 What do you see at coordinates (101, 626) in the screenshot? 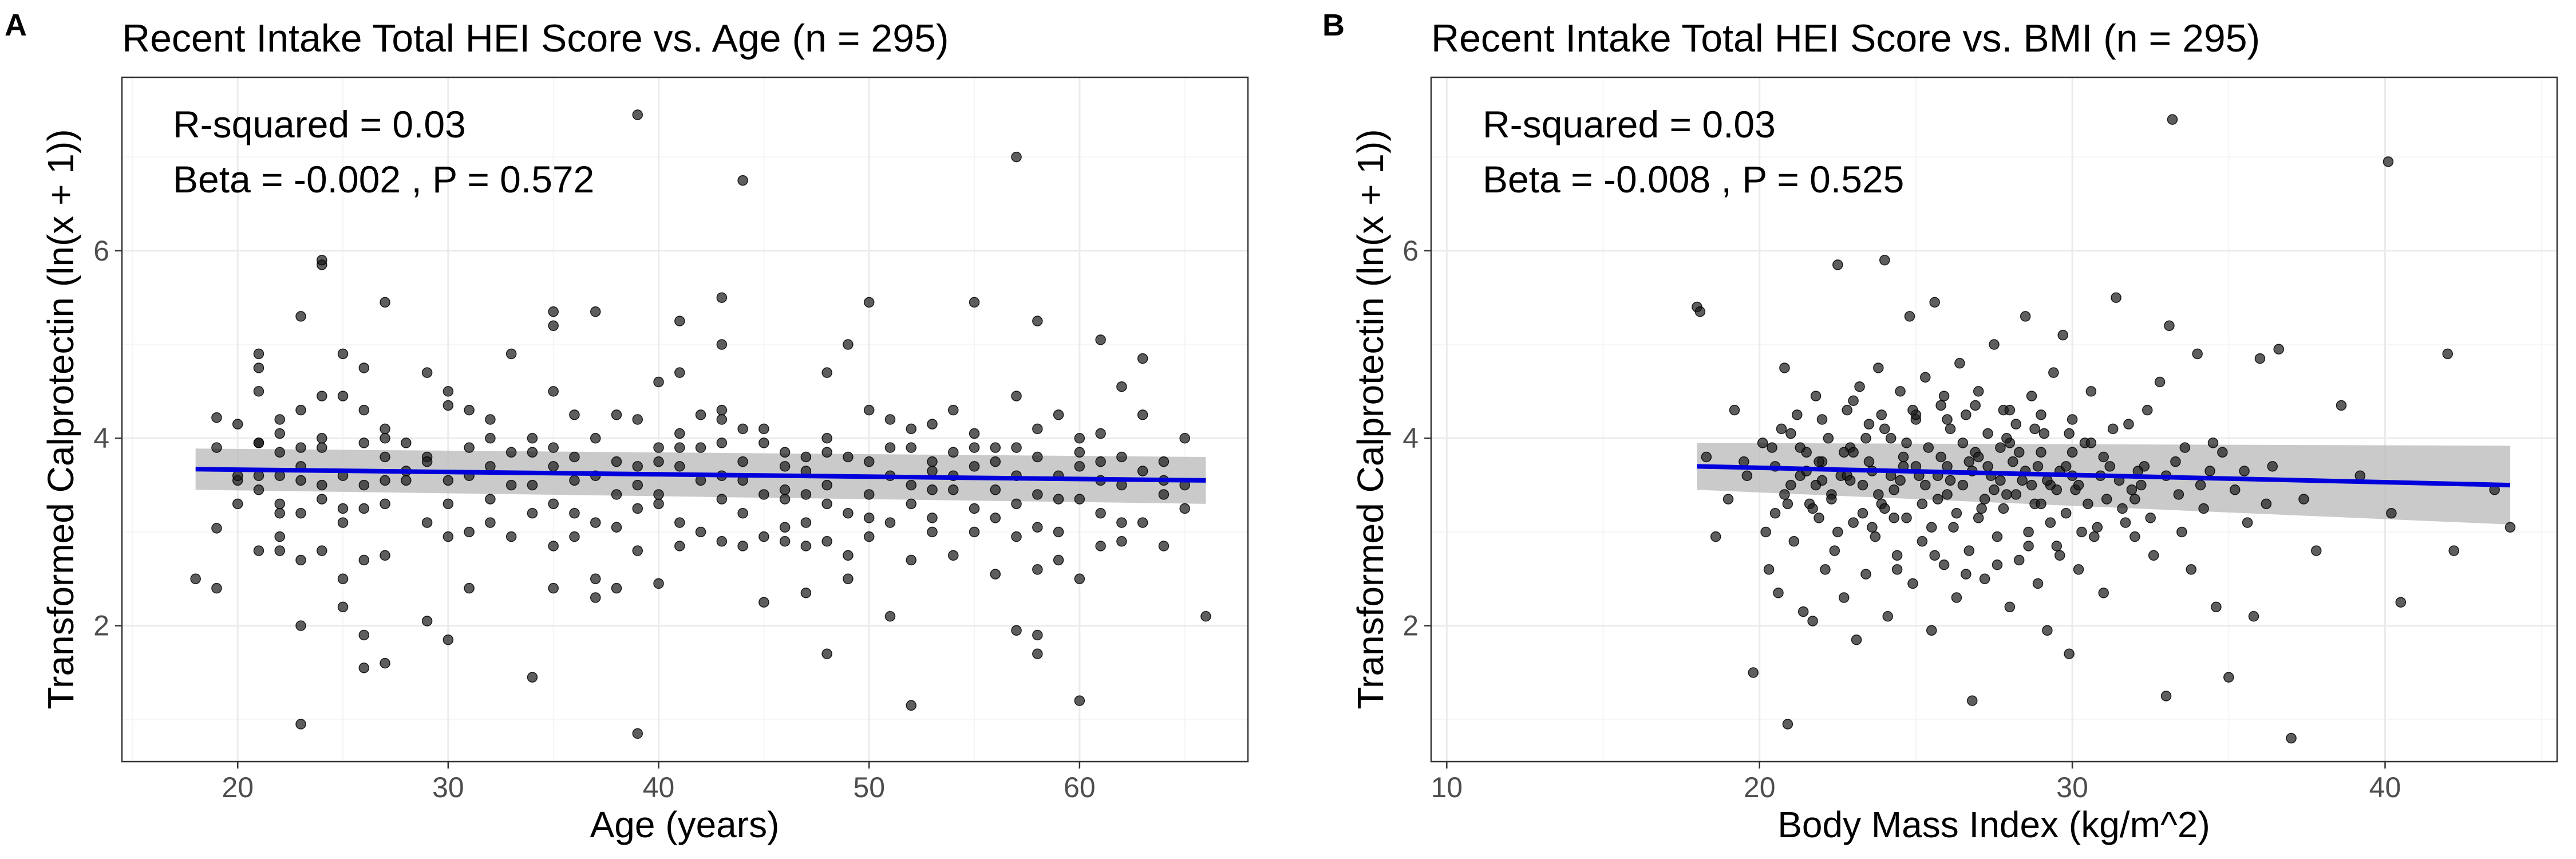
I see `panel-a-y-tick-label: 2` at bounding box center [101, 626].